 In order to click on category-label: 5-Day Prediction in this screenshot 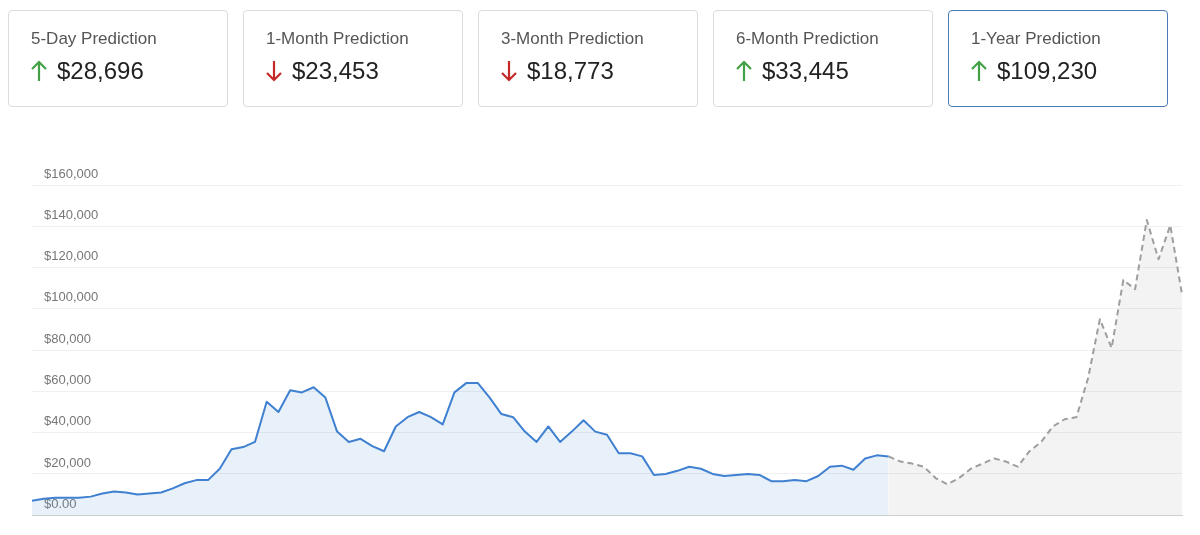, I will do `click(94, 39)`.